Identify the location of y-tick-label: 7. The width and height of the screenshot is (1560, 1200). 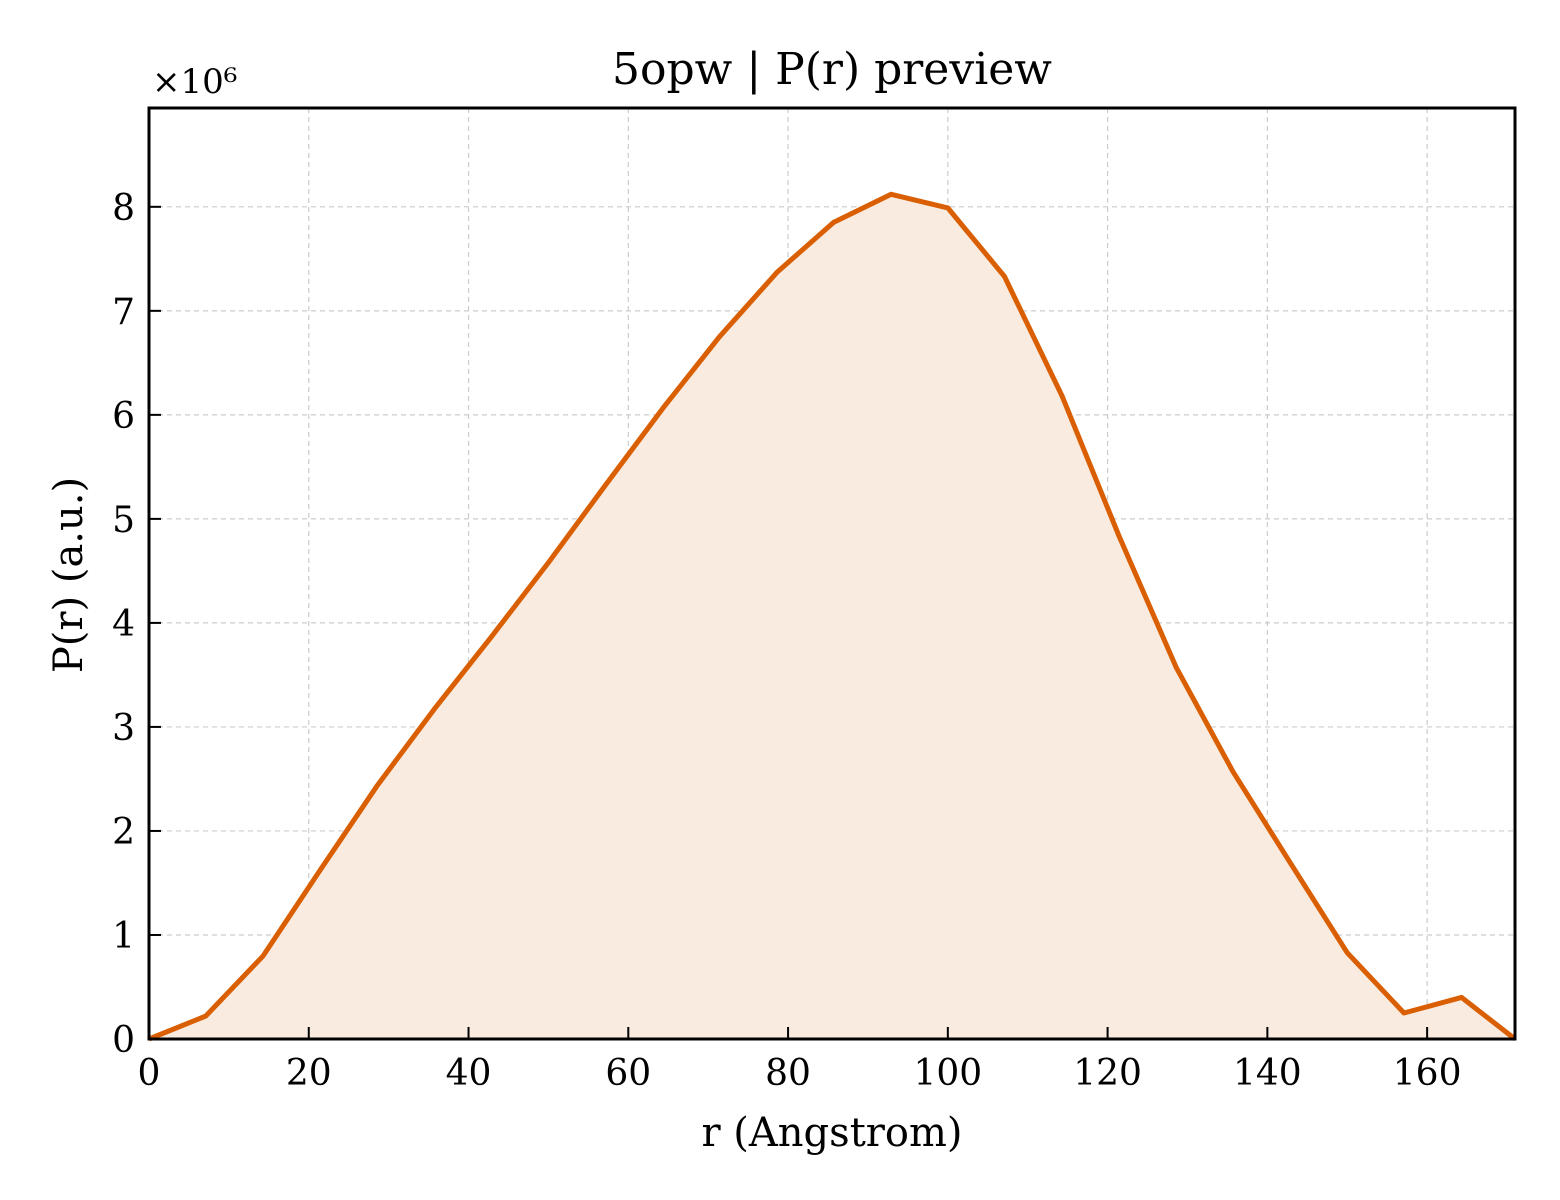
(123, 312).